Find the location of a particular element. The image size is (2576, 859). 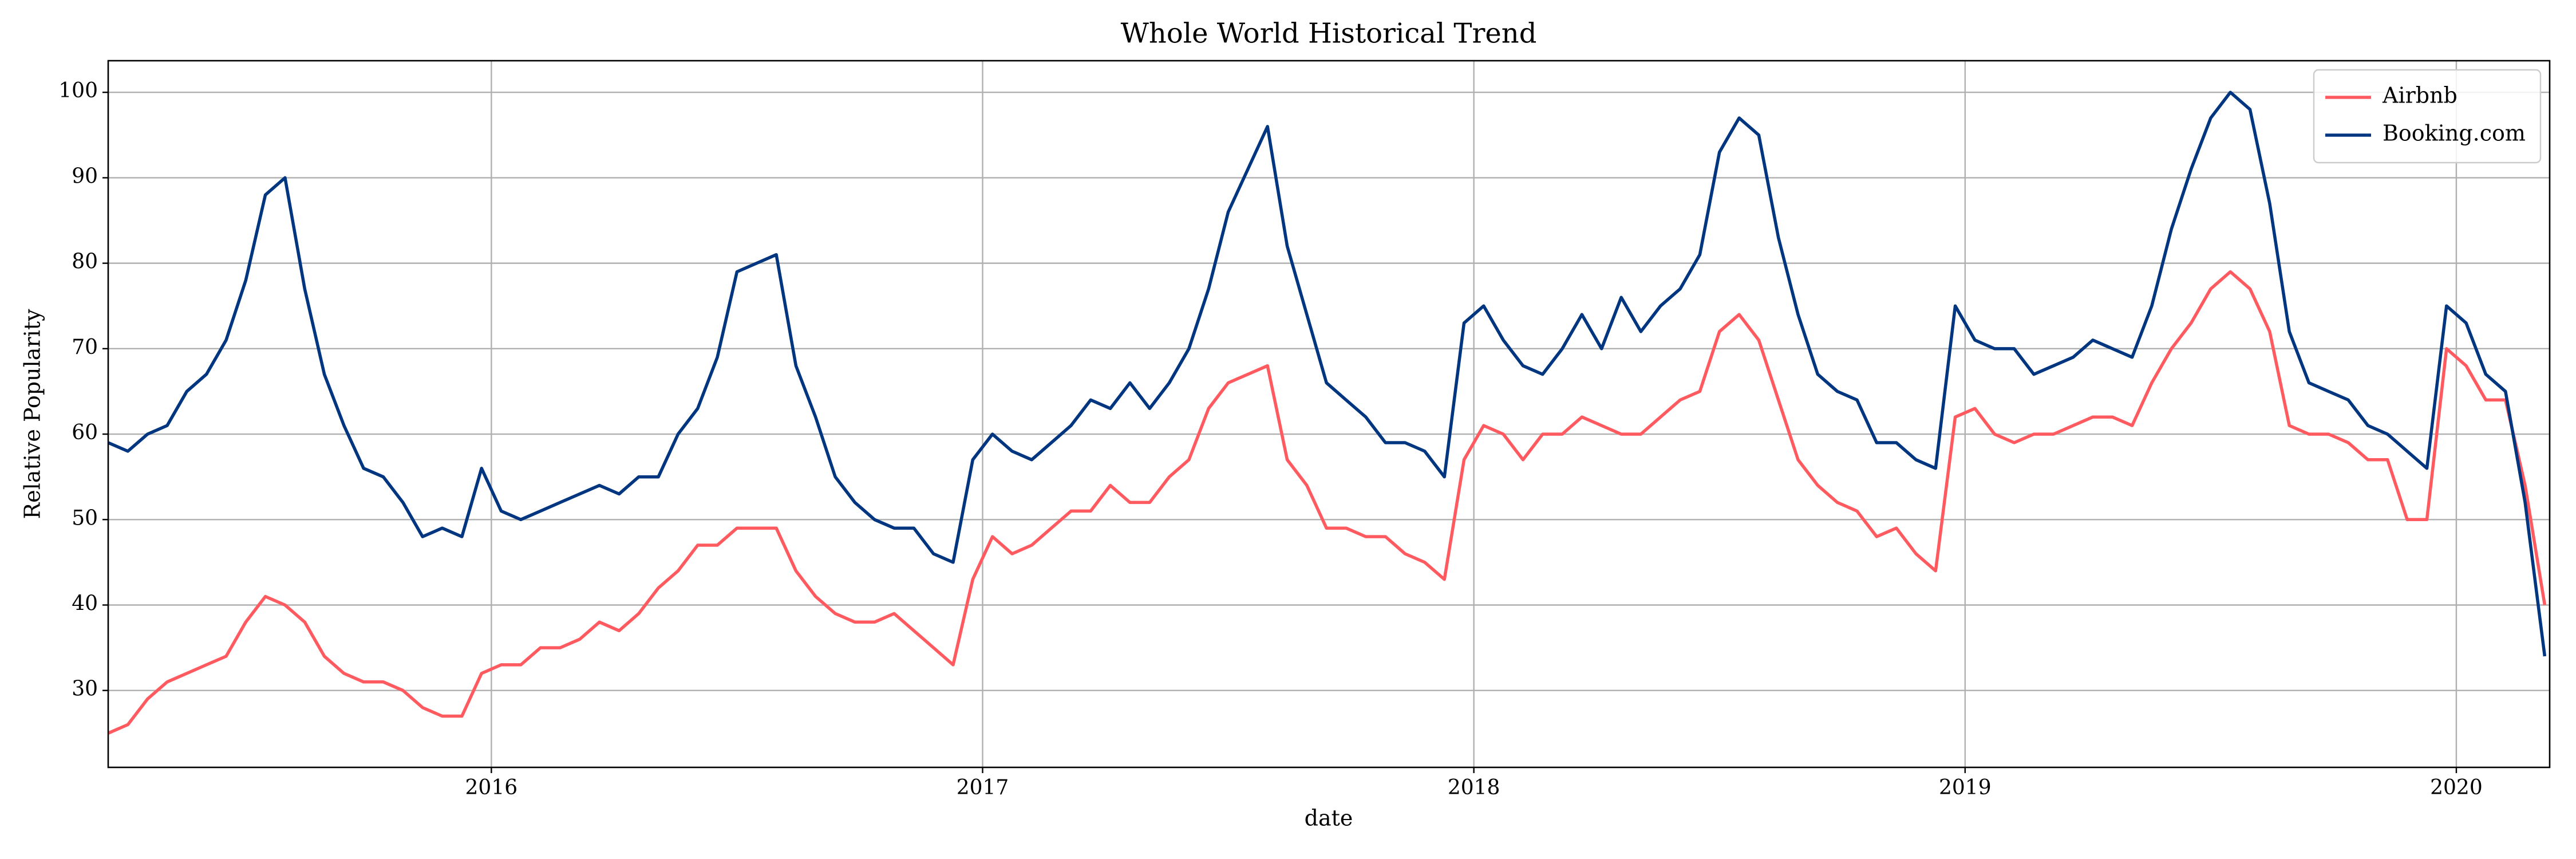

legend-box is located at coordinates (2427, 116).